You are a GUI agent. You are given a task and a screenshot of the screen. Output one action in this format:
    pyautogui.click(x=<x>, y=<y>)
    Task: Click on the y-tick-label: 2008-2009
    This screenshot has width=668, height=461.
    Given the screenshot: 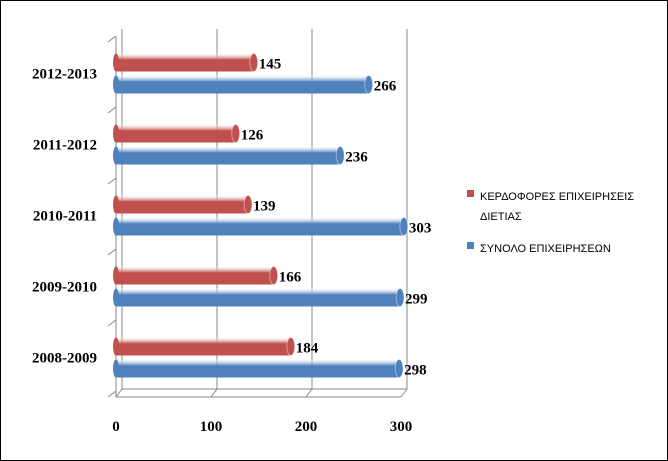 What is the action you would take?
    pyautogui.click(x=64, y=359)
    